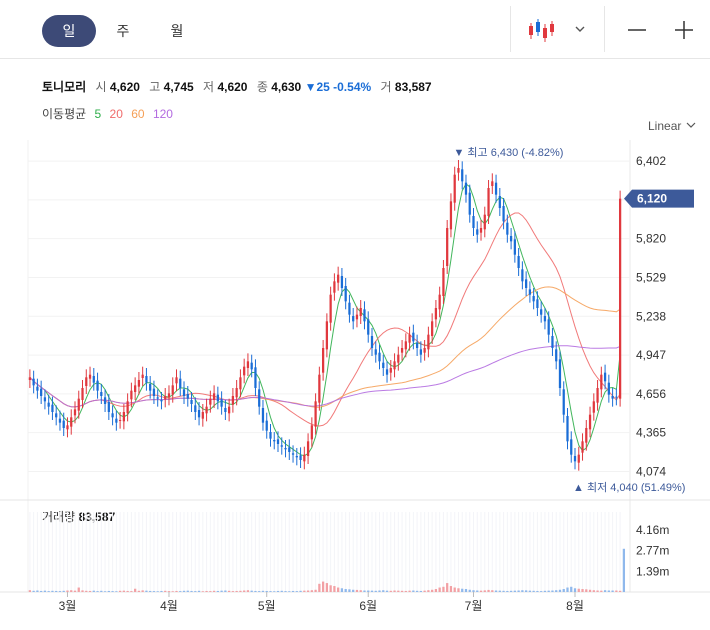 The width and height of the screenshot is (710, 630). I want to click on moving-average-legend: 이동평균 5 20 60 120, so click(110, 113).